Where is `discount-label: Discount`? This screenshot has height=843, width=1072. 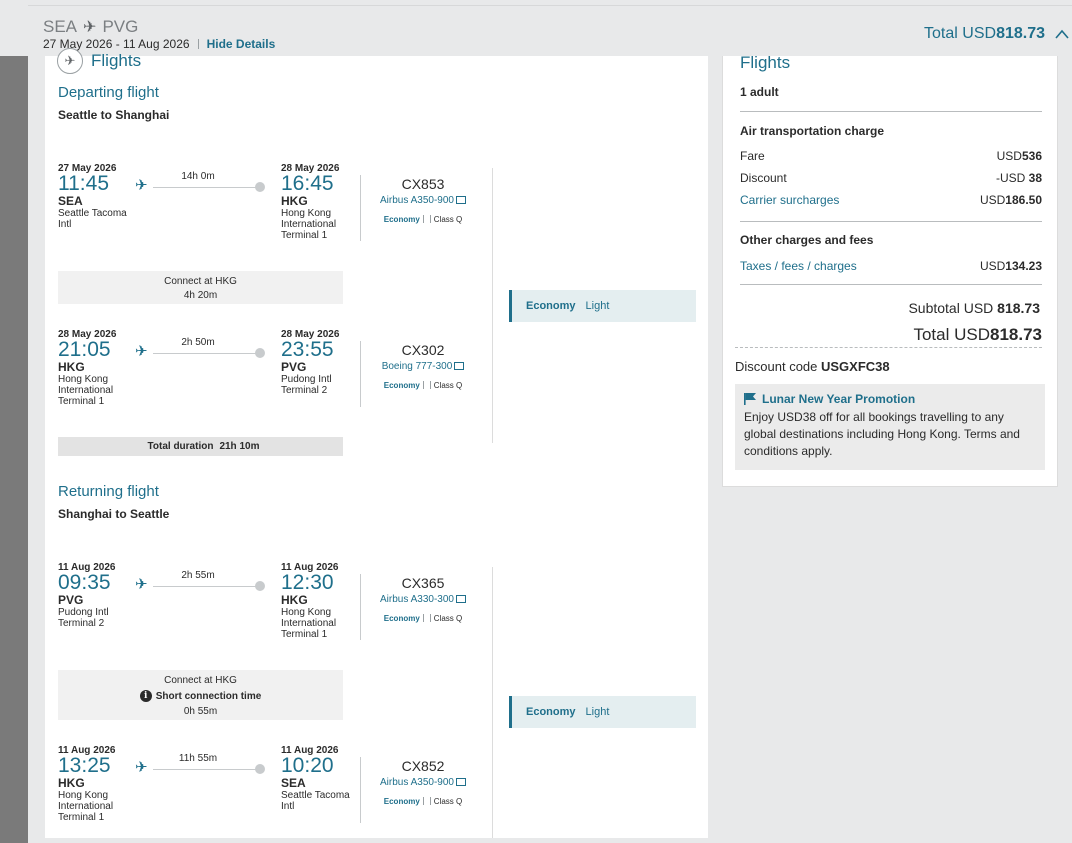
discount-label: Discount is located at coordinates (763, 178).